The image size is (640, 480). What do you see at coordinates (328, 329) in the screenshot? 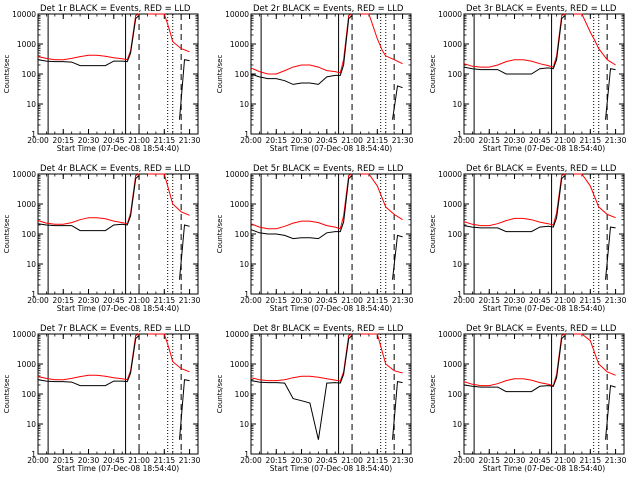
I see `chart-title: Det 8r BLACK = Events, RED = LLD` at bounding box center [328, 329].